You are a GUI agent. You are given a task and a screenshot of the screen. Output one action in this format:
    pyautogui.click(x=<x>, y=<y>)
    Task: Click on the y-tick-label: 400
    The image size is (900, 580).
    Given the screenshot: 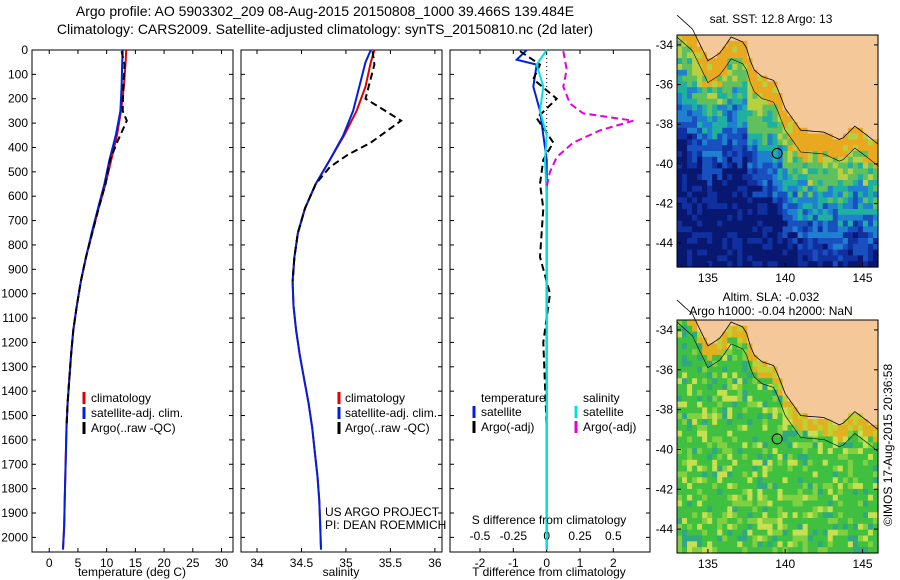 What is the action you would take?
    pyautogui.click(x=18, y=147)
    